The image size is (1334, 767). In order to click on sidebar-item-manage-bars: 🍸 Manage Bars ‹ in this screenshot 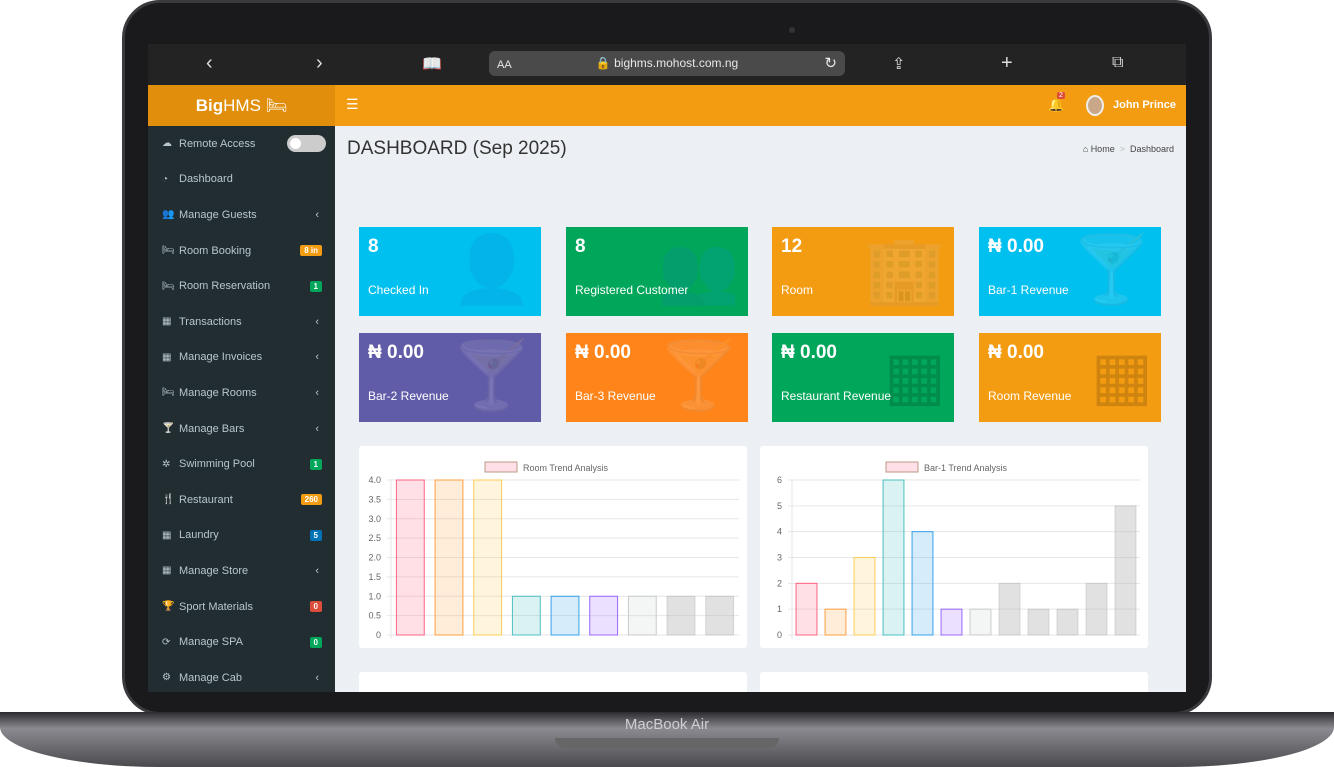, I will do `click(241, 429)`.